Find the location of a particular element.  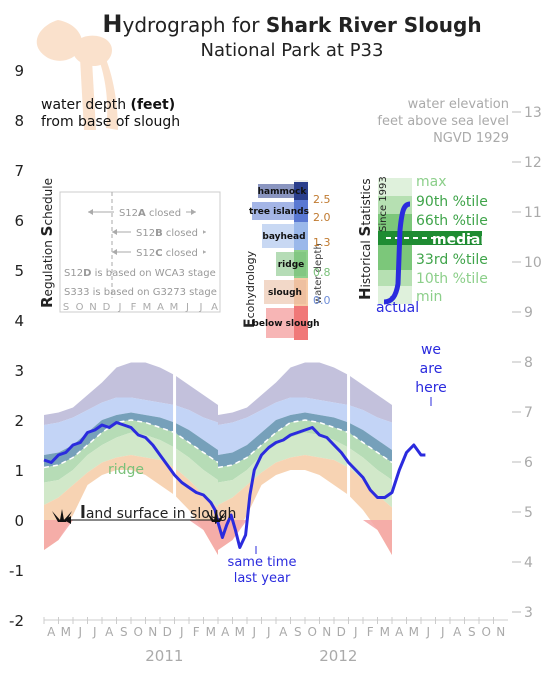

since-1993-label: Since 1993 is located at coordinates (383, 204).